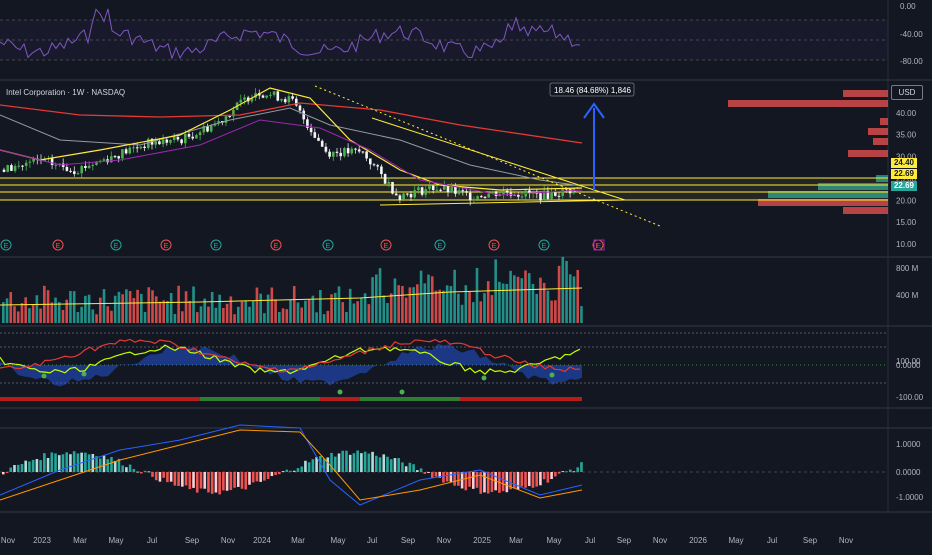 The width and height of the screenshot is (932, 555). I want to click on earnings-marker-label: E, so click(494, 246).